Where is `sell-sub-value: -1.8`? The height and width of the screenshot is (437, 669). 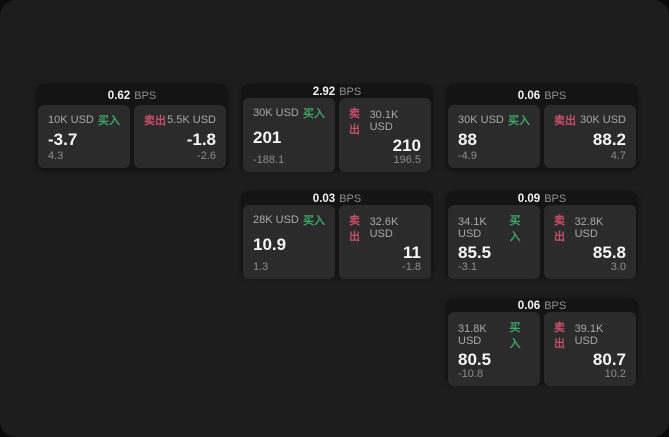
sell-sub-value: -1.8 is located at coordinates (411, 267).